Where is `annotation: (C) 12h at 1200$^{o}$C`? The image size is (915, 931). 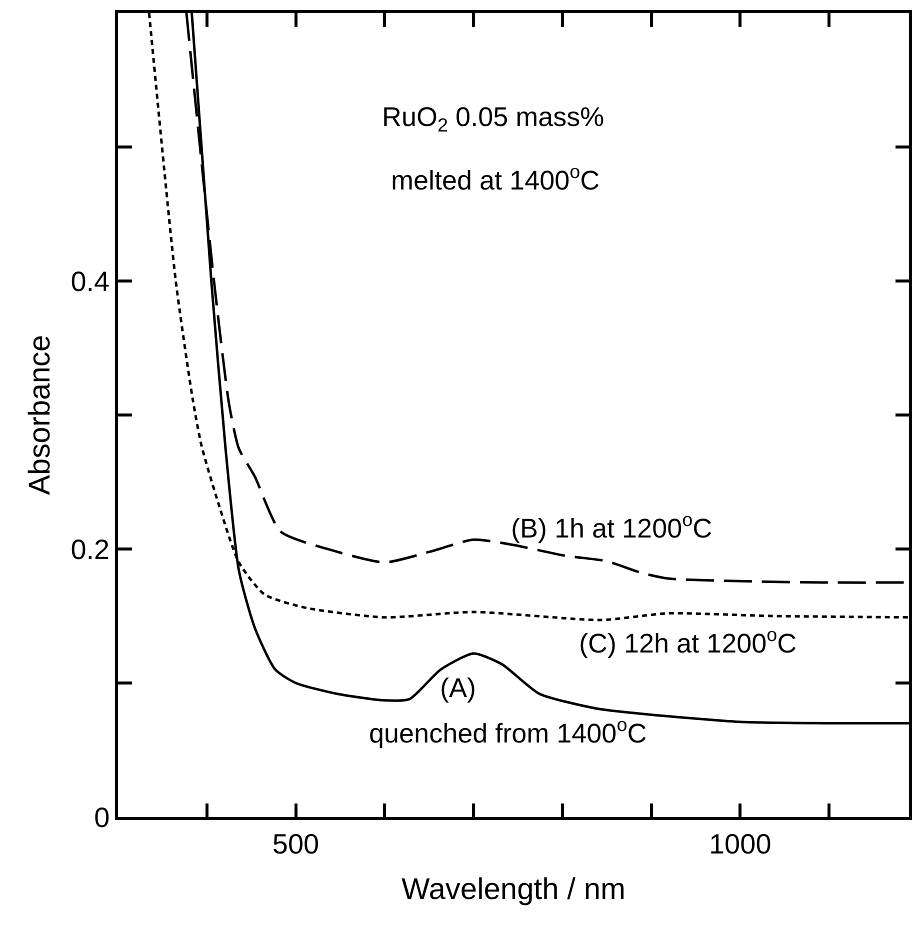 annotation: (C) 12h at 1200$^{o}$C is located at coordinates (688, 641).